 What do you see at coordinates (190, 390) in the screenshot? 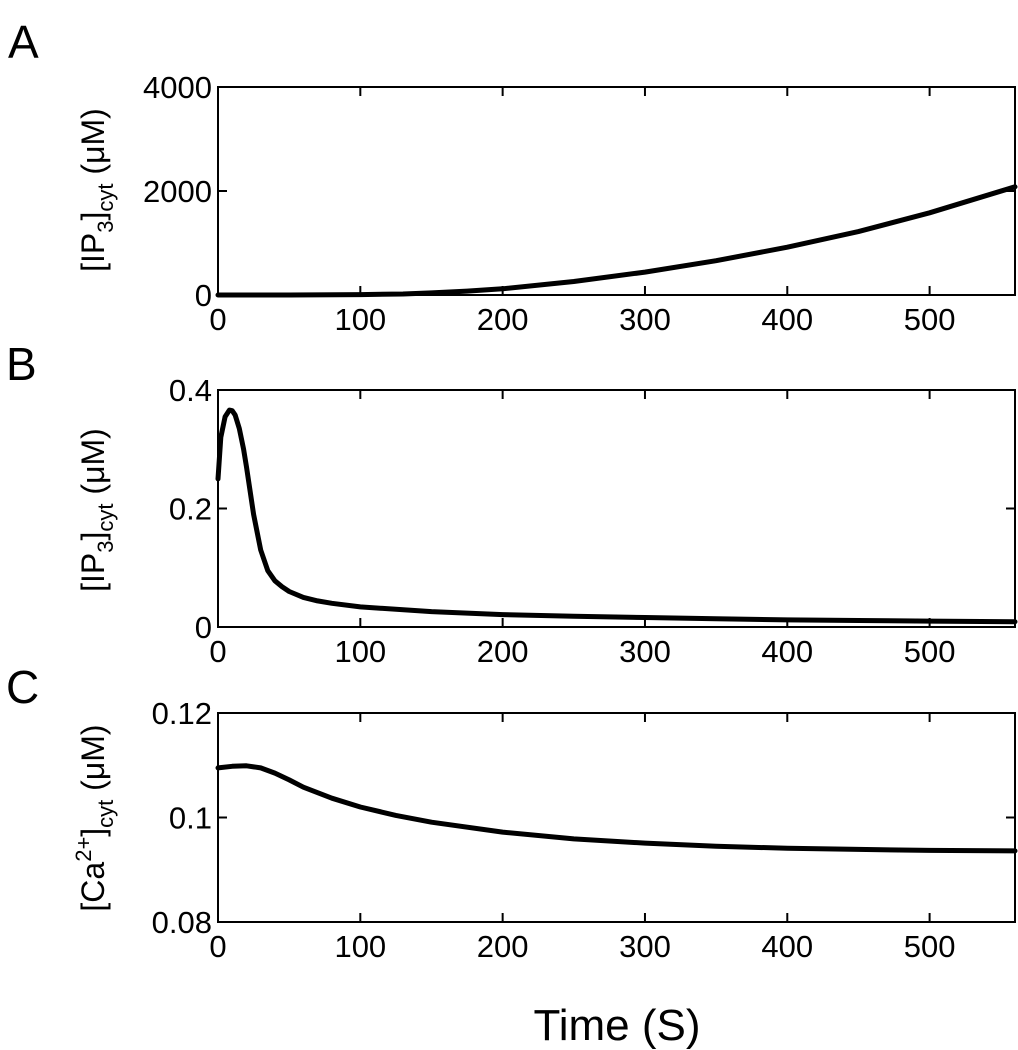
I see `y-tick-label: 0.4` at bounding box center [190, 390].